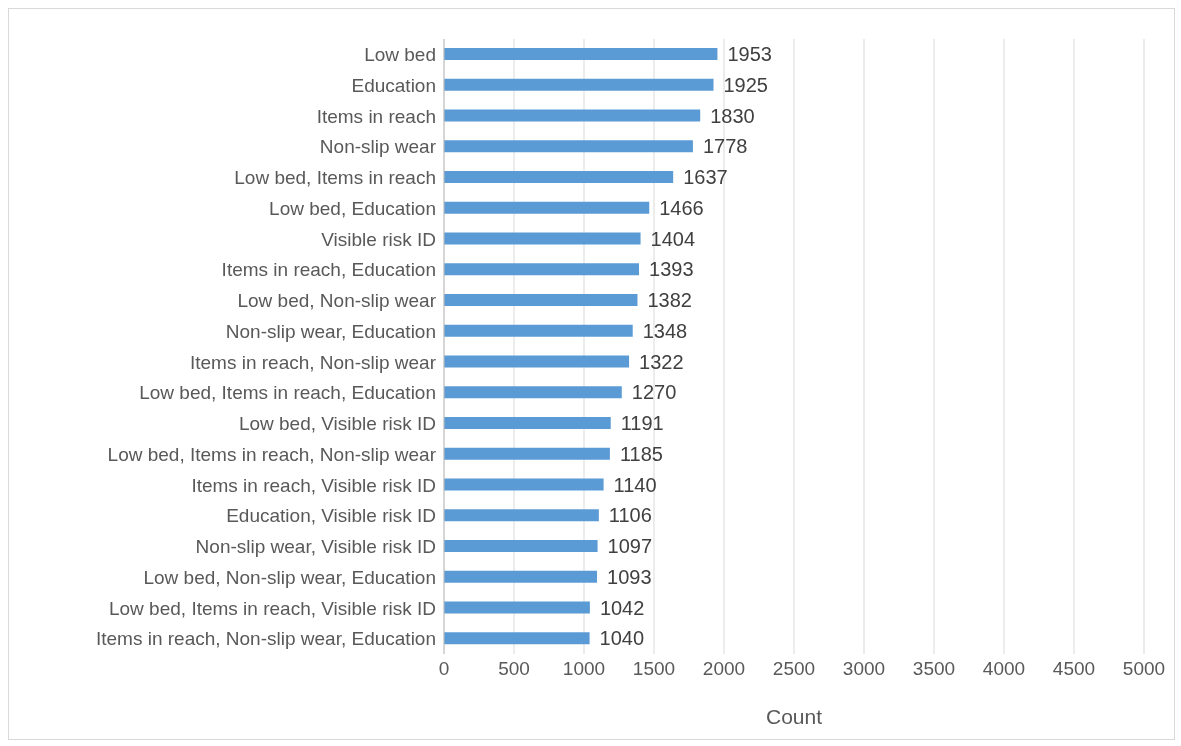  What do you see at coordinates (622, 607) in the screenshot?
I see `data-label: 1042` at bounding box center [622, 607].